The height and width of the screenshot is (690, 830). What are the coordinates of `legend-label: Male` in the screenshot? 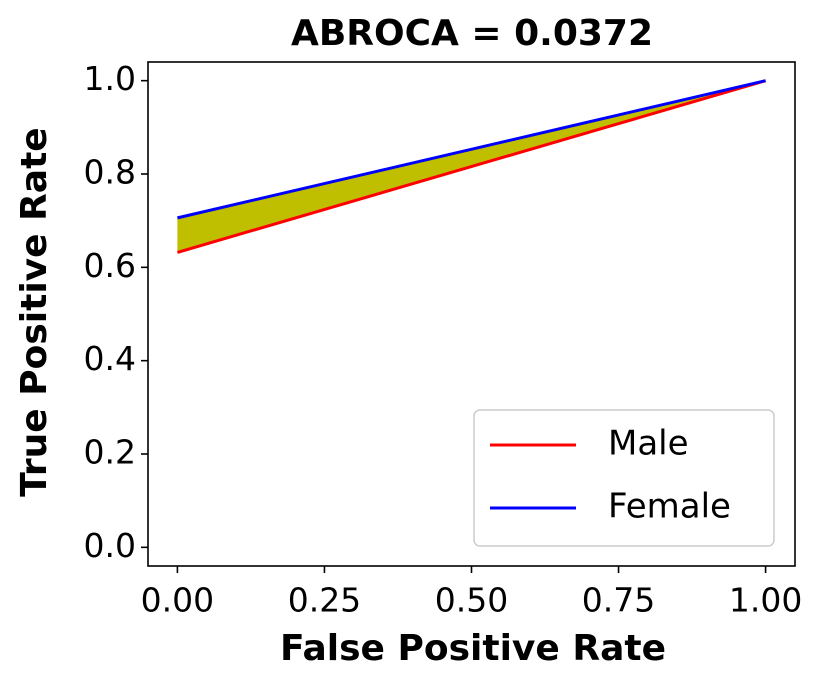 It's located at (648, 444).